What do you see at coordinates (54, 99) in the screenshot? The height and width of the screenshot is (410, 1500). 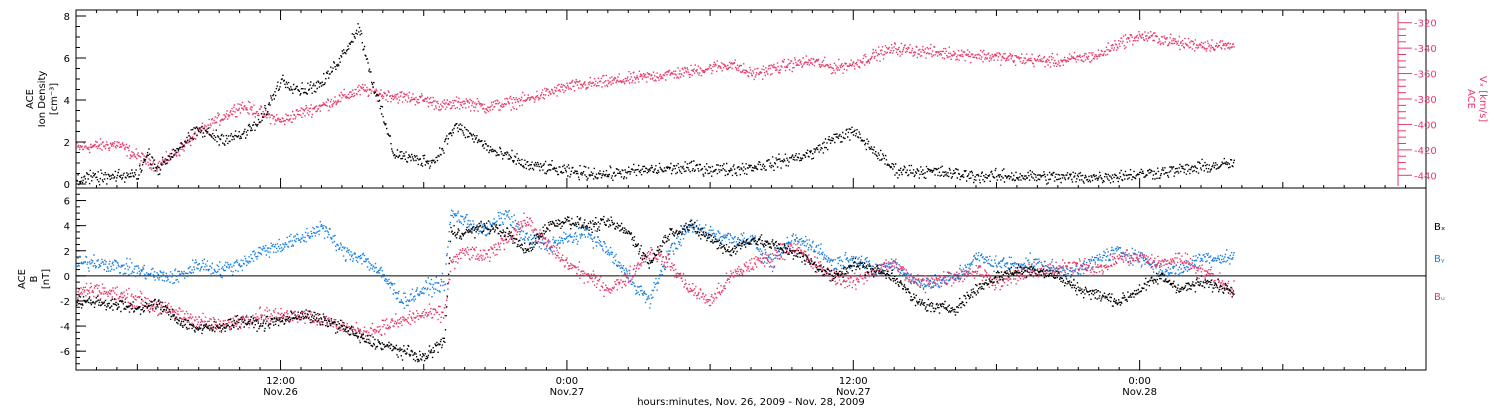 I see `top-ylabel-line-3: [cm⁻³]` at bounding box center [54, 99].